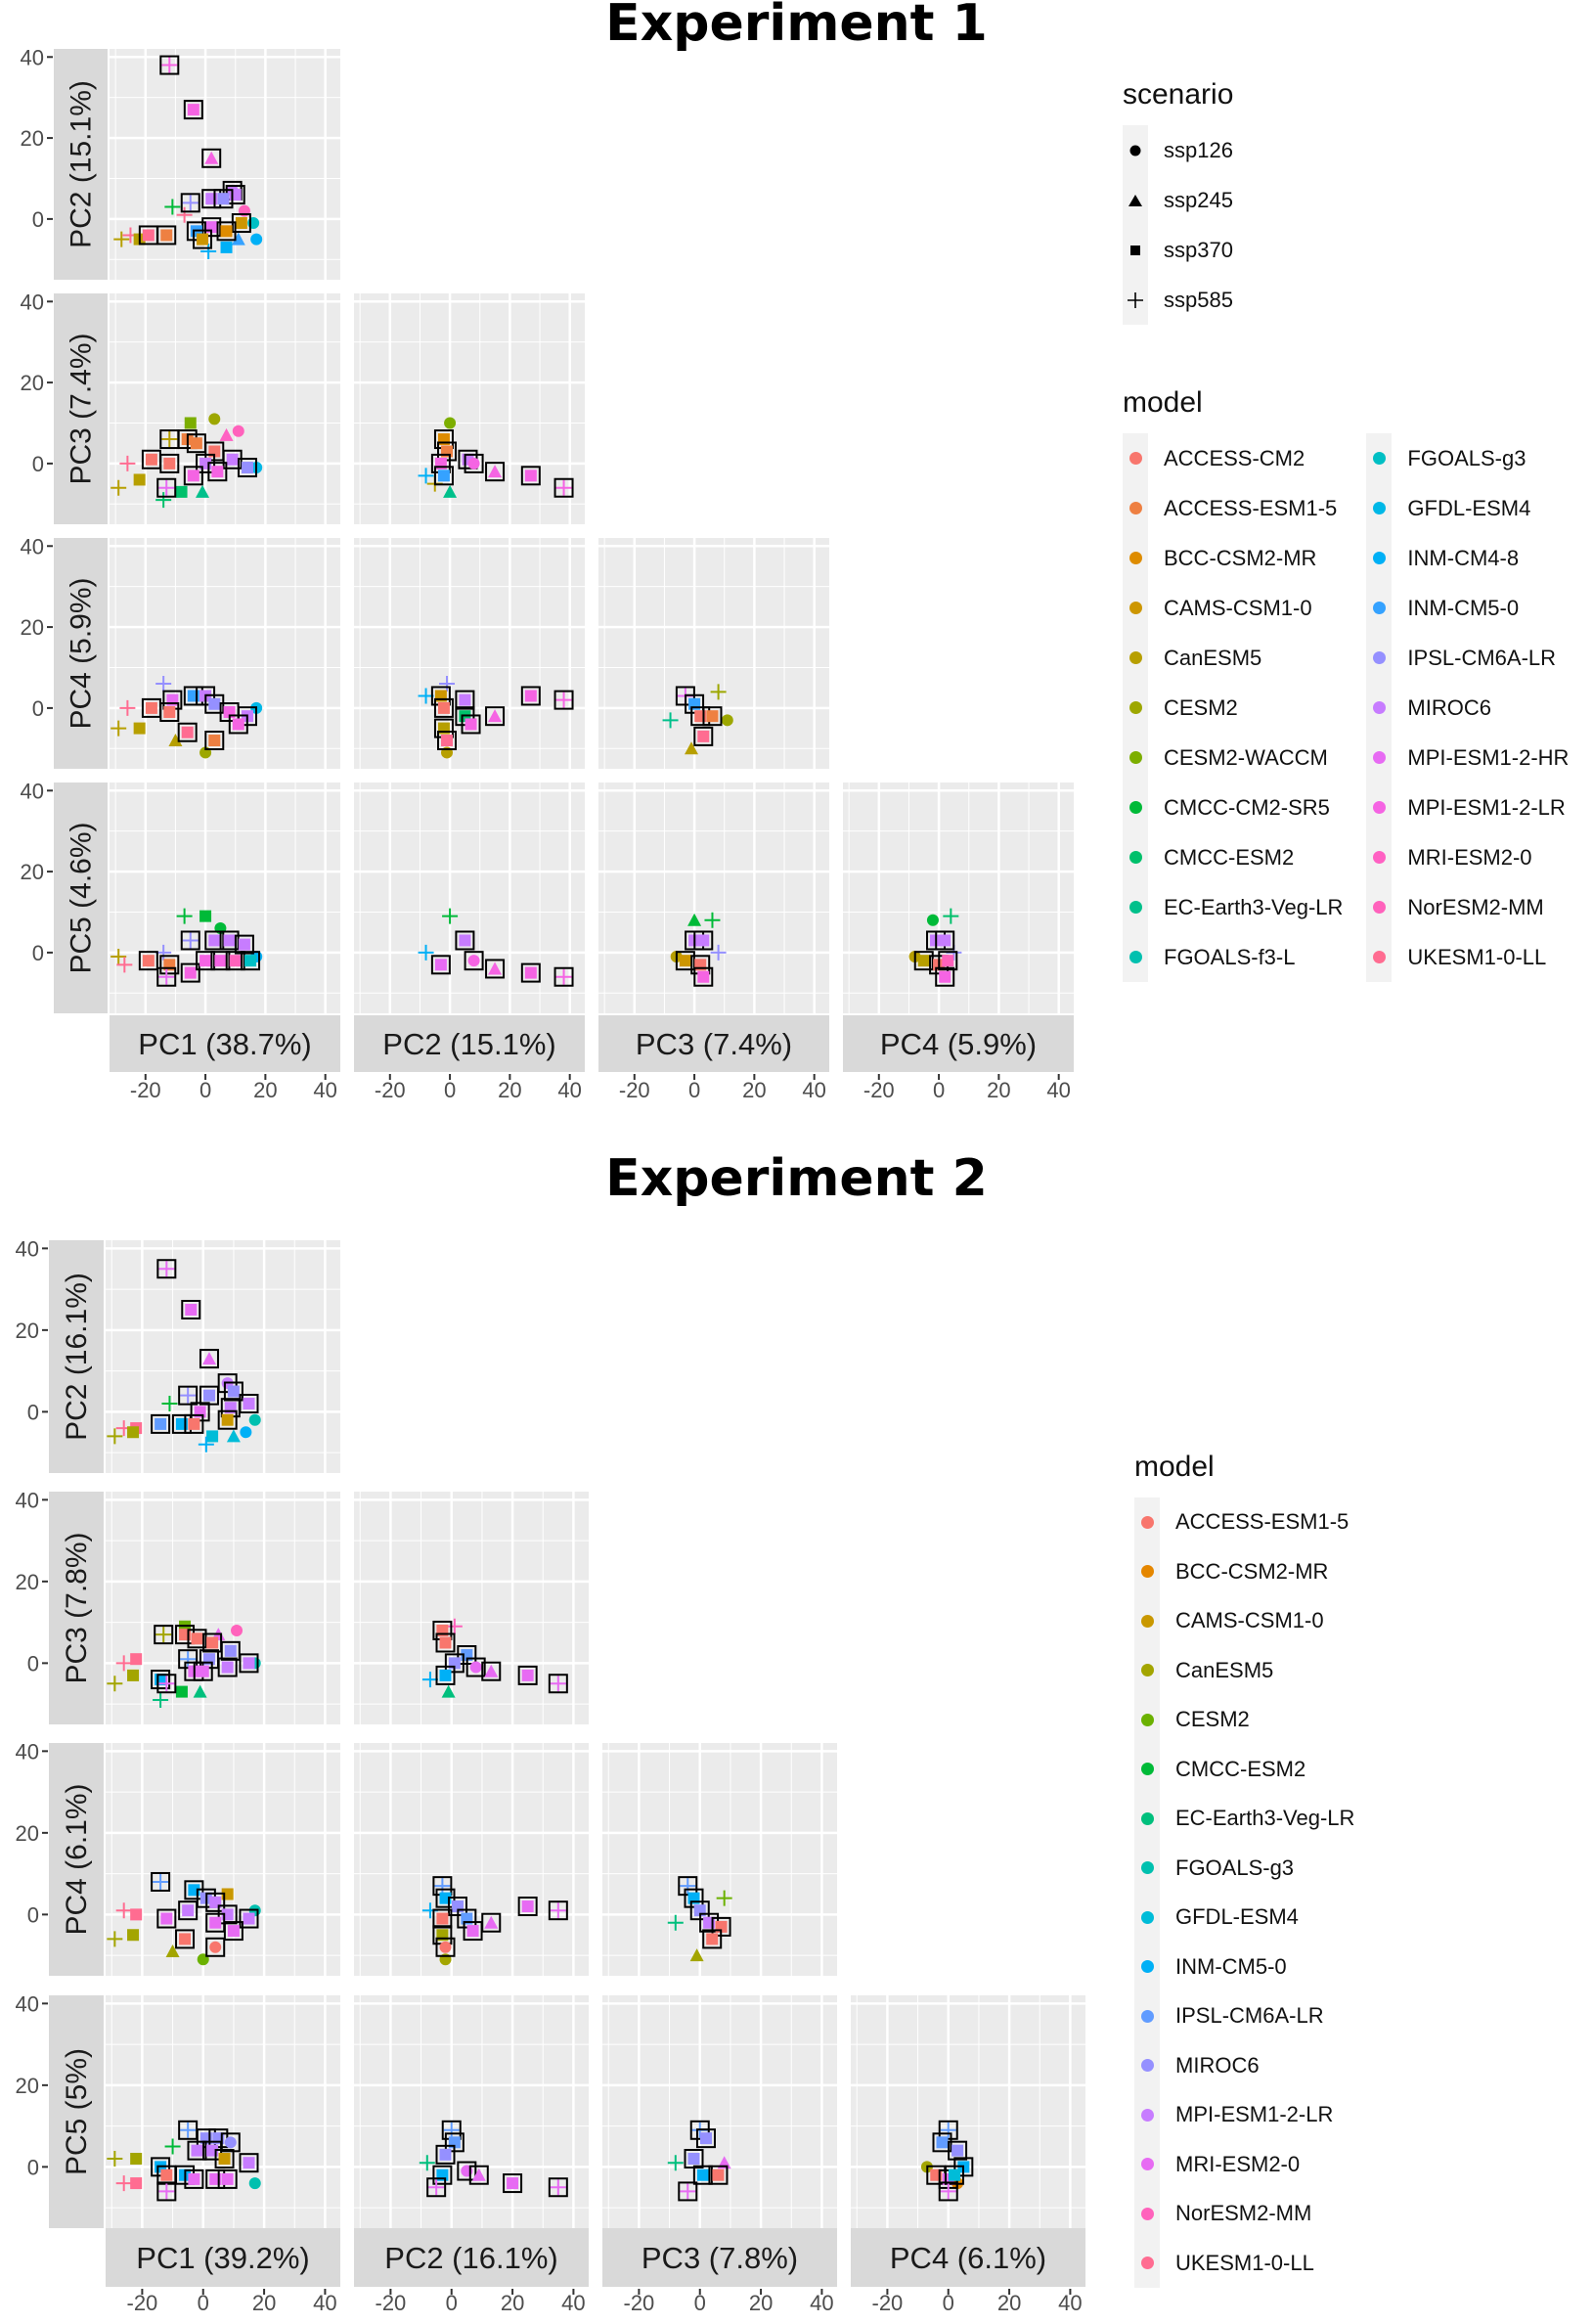 Image resolution: width=1593 pixels, height=2324 pixels. Describe the element at coordinates (81, 654) in the screenshot. I see `y-strip-bg` at that location.